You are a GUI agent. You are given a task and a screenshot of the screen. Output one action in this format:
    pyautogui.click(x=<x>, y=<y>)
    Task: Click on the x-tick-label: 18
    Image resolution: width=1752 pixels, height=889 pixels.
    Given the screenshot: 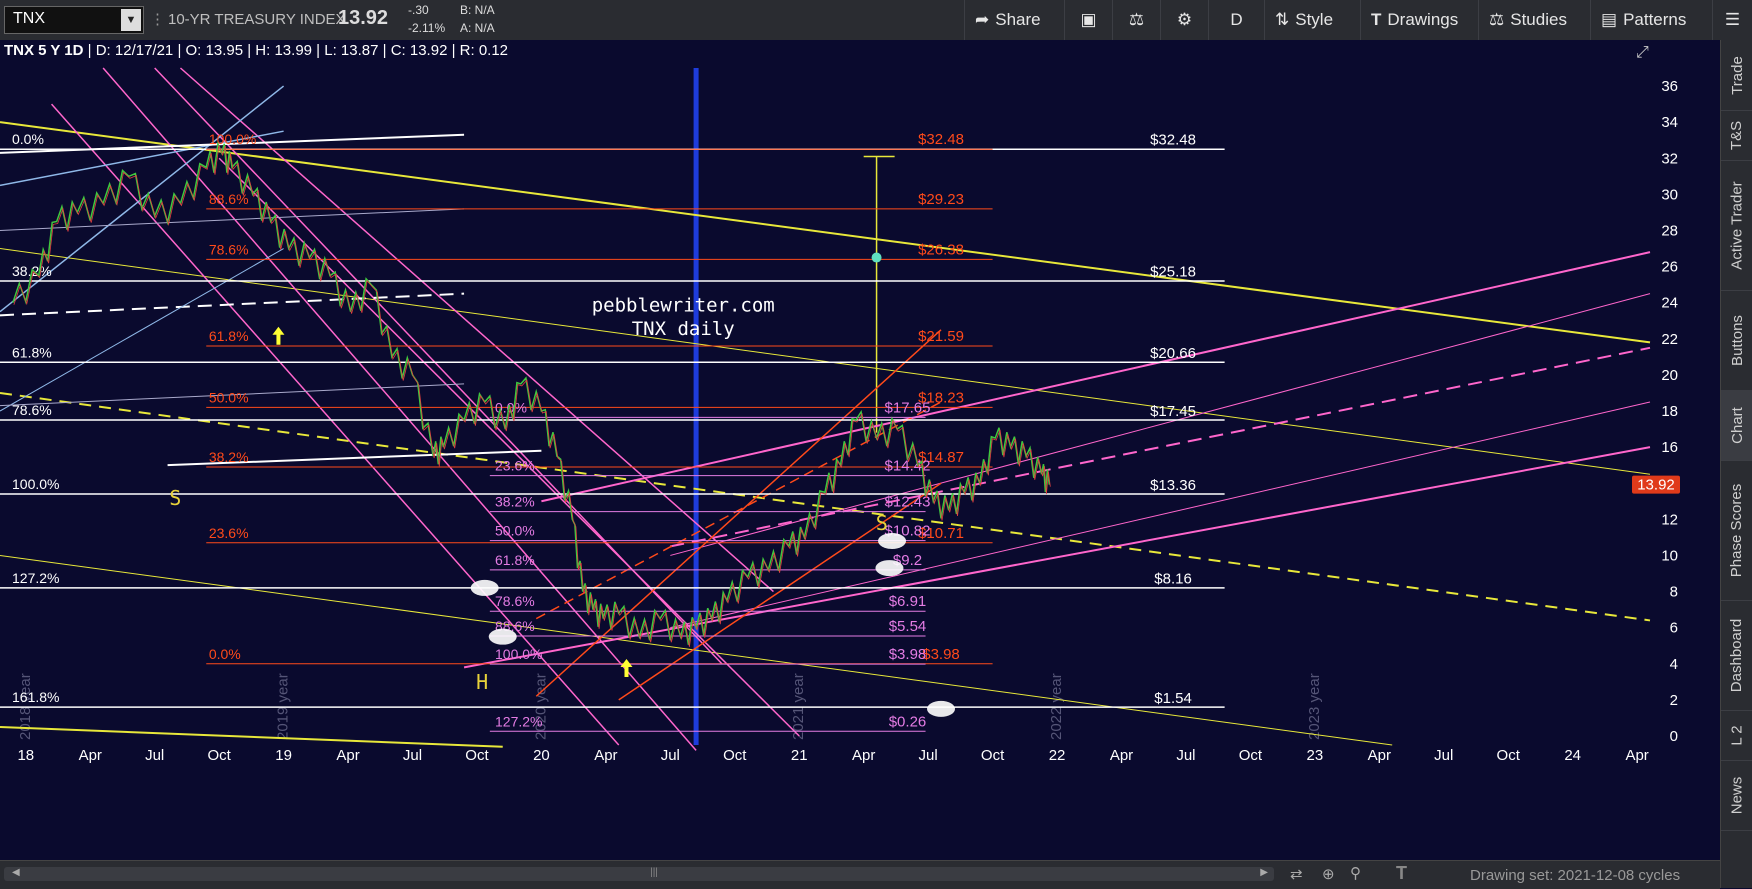 What is the action you would take?
    pyautogui.click(x=25, y=755)
    